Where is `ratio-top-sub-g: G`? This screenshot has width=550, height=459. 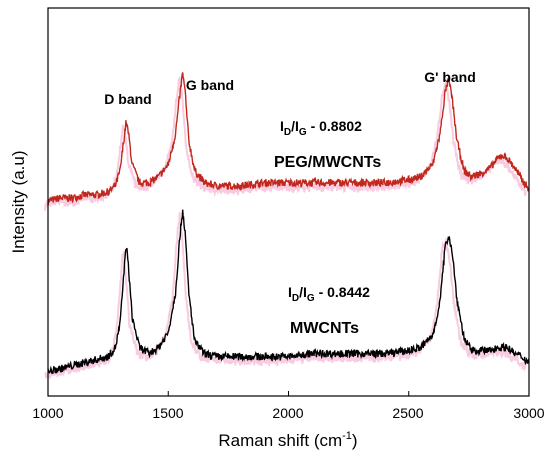 ratio-top-sub-g: G is located at coordinates (303, 132).